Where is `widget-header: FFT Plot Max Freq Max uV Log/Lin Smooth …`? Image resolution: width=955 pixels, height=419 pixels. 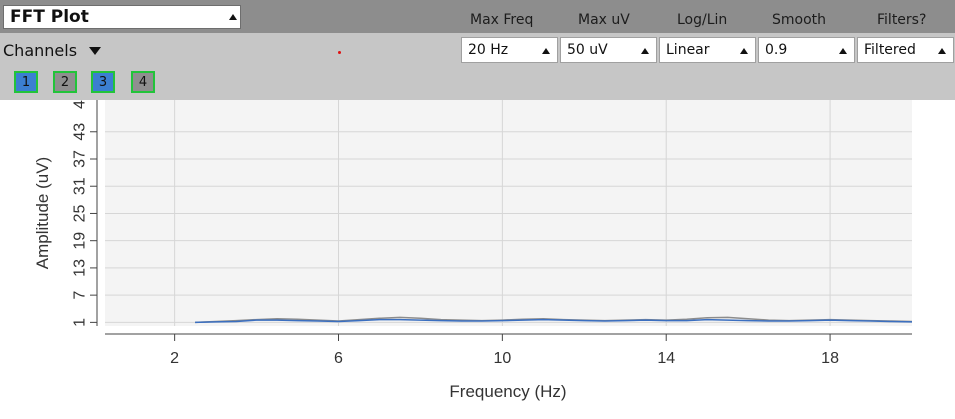
widget-header: FFT Plot Max Freq Max uV Log/Lin Smooth … is located at coordinates (477, 16).